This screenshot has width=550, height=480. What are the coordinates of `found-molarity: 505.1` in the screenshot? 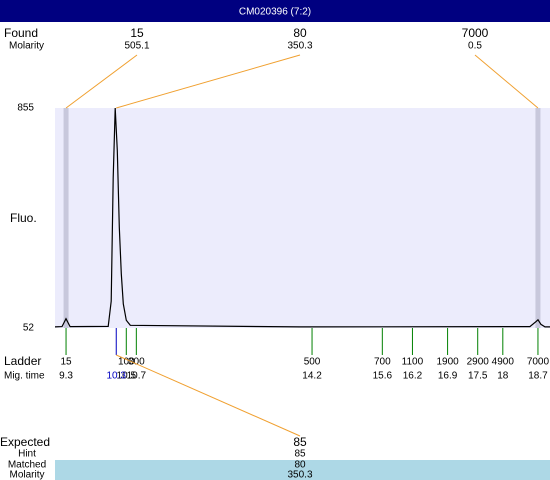 It's located at (136, 46).